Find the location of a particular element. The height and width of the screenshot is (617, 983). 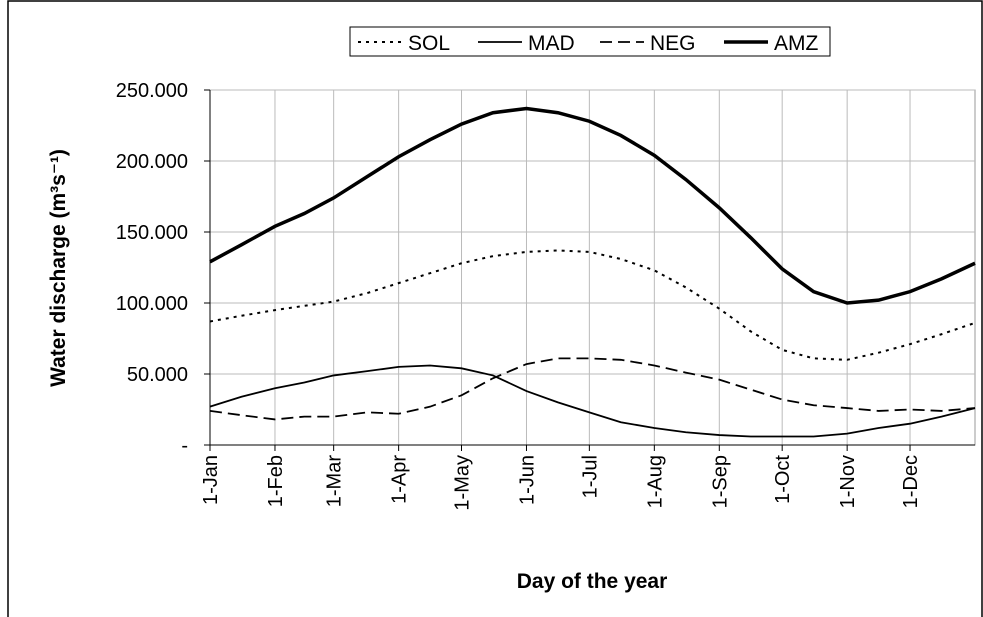

x-tick-label: 1-Jul is located at coordinates (590, 476).